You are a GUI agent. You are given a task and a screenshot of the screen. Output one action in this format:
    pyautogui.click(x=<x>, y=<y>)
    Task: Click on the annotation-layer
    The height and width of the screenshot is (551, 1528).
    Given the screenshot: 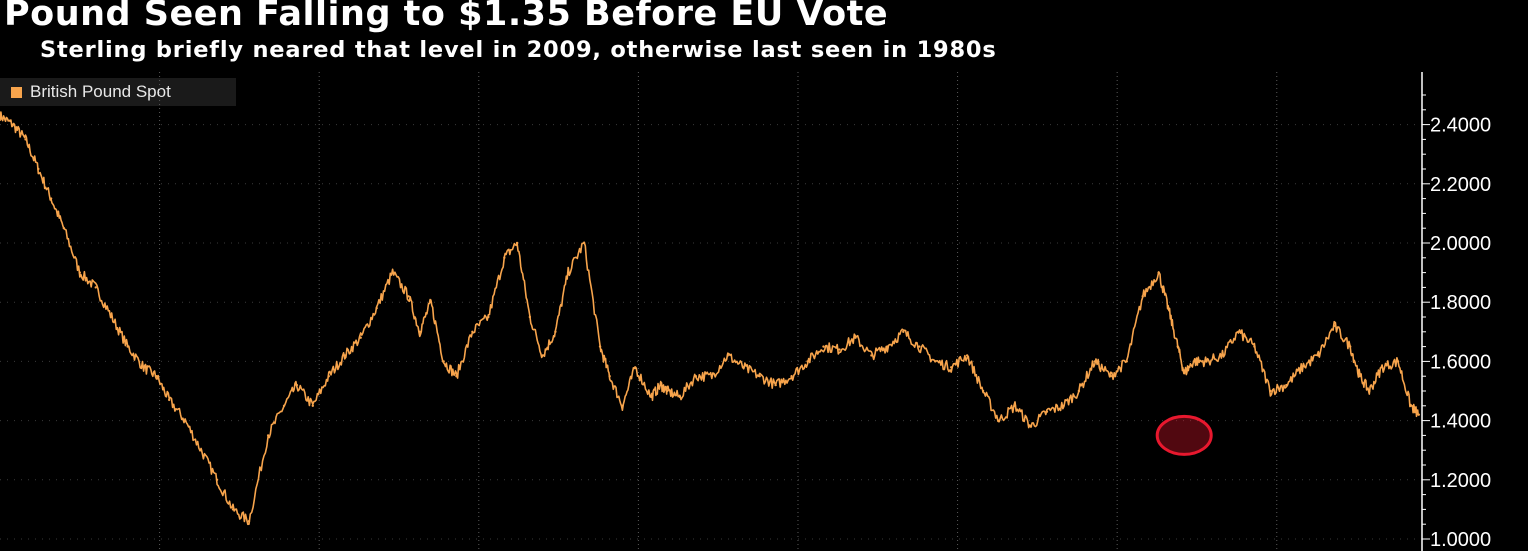 What is the action you would take?
    pyautogui.click(x=1184, y=435)
    